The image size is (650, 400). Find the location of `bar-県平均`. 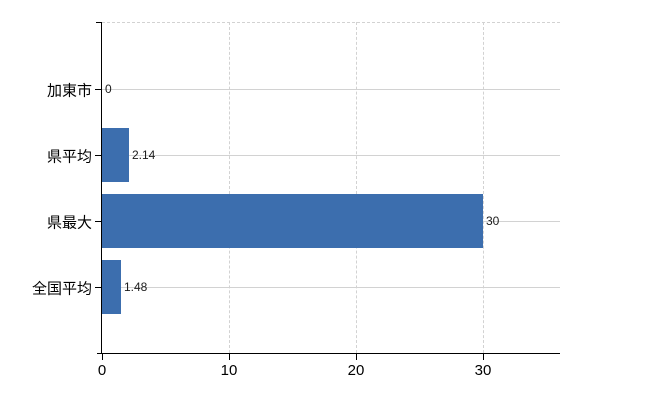

bar-県平均 is located at coordinates (115, 155).